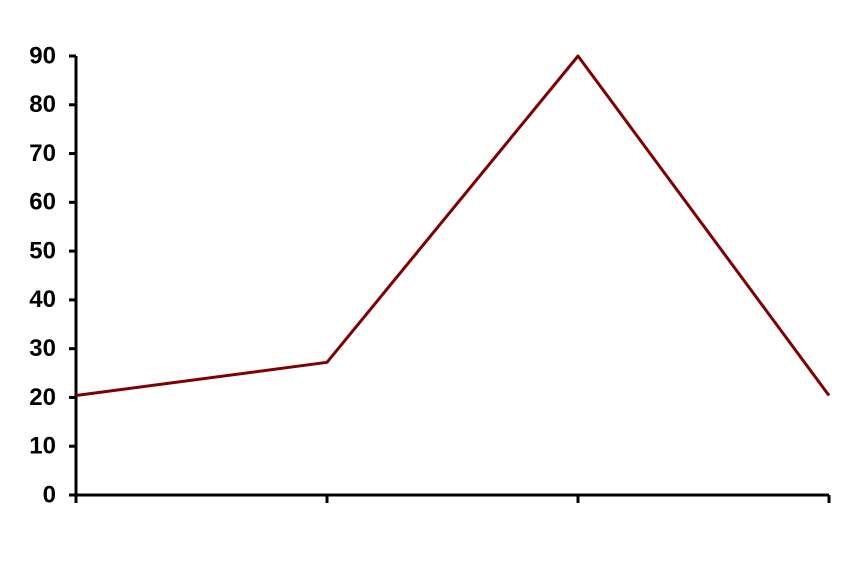  What do you see at coordinates (42, 299) in the screenshot?
I see `y-tick-label: 40` at bounding box center [42, 299].